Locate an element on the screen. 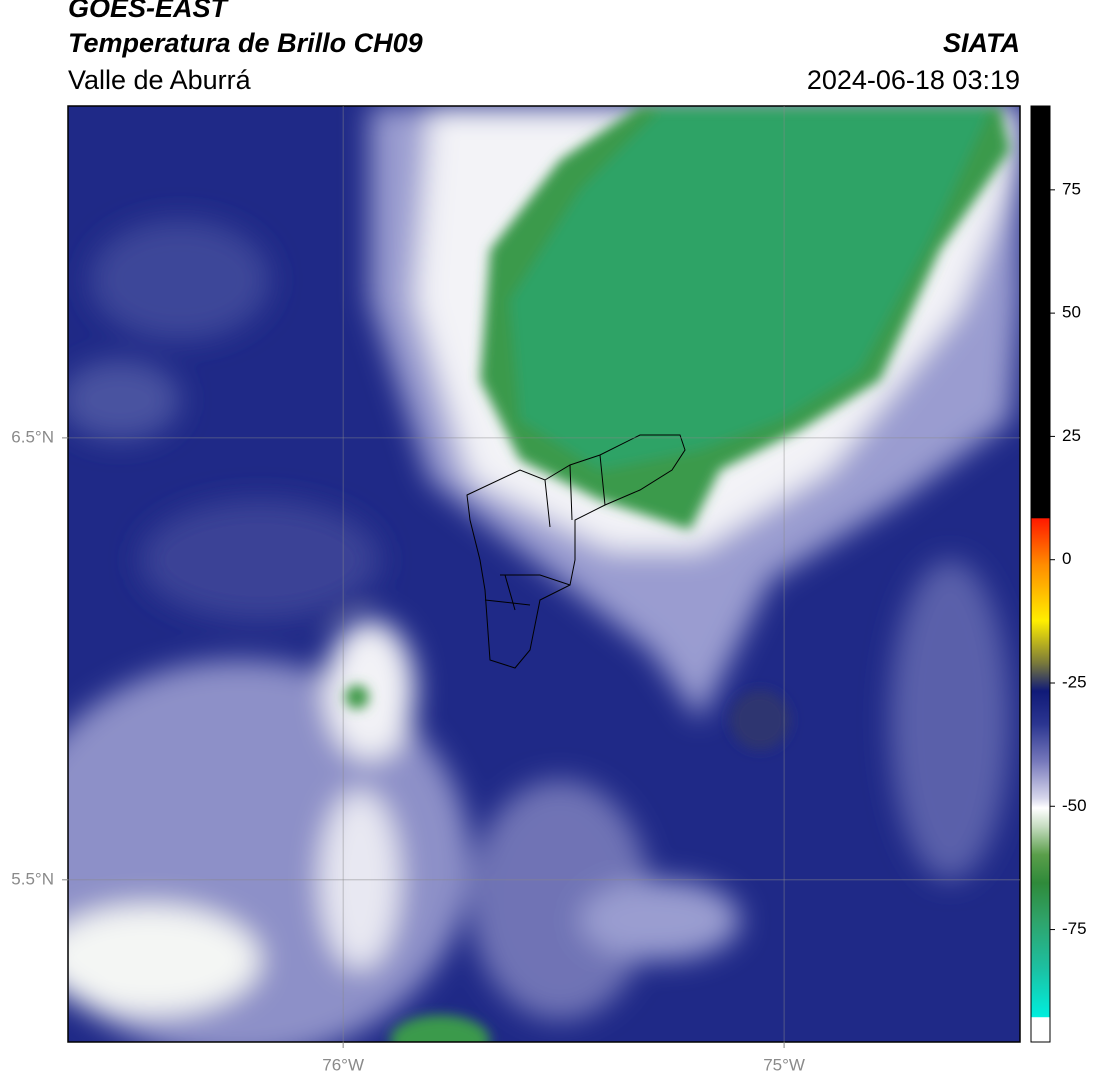  y-tick-label: 6.5°N is located at coordinates (32, 436).